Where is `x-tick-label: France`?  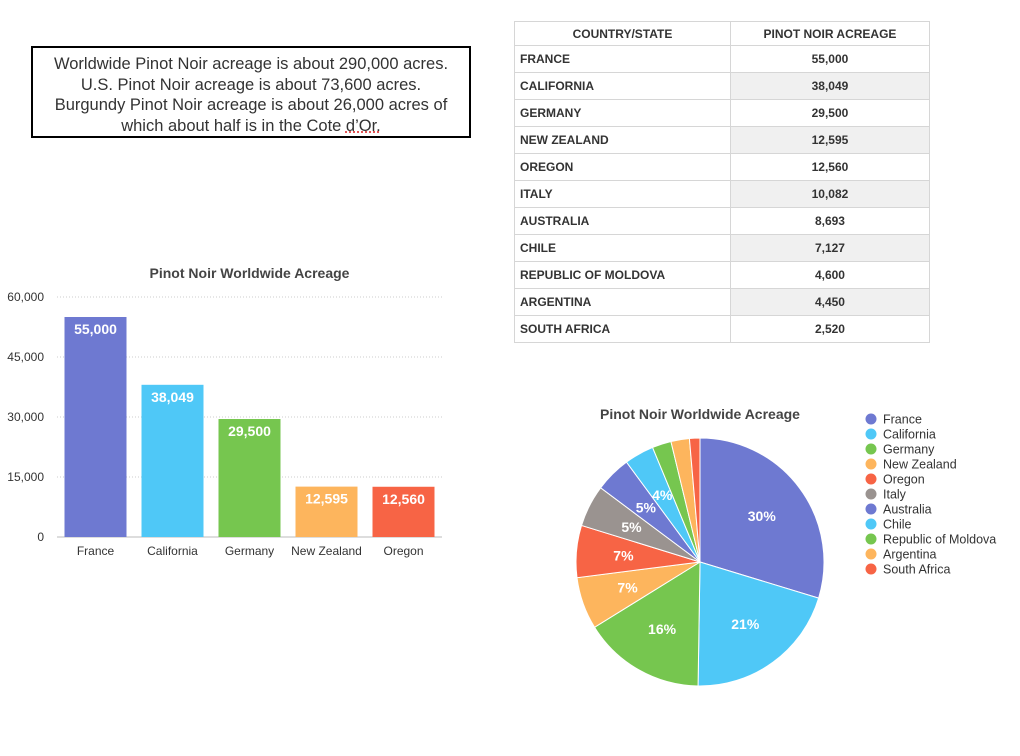 x-tick-label: France is located at coordinates (96, 551).